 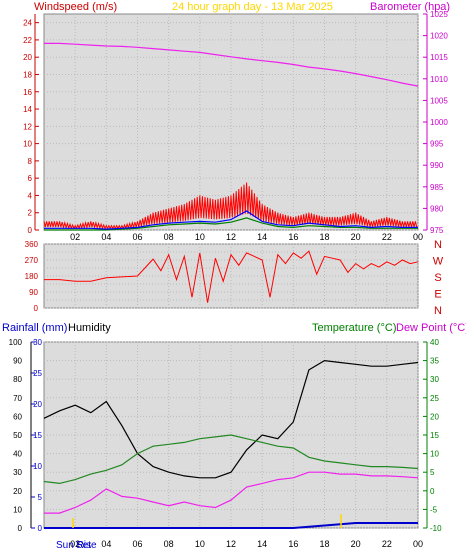 I want to click on rainfall-tick-label: 25, so click(x=37, y=373).